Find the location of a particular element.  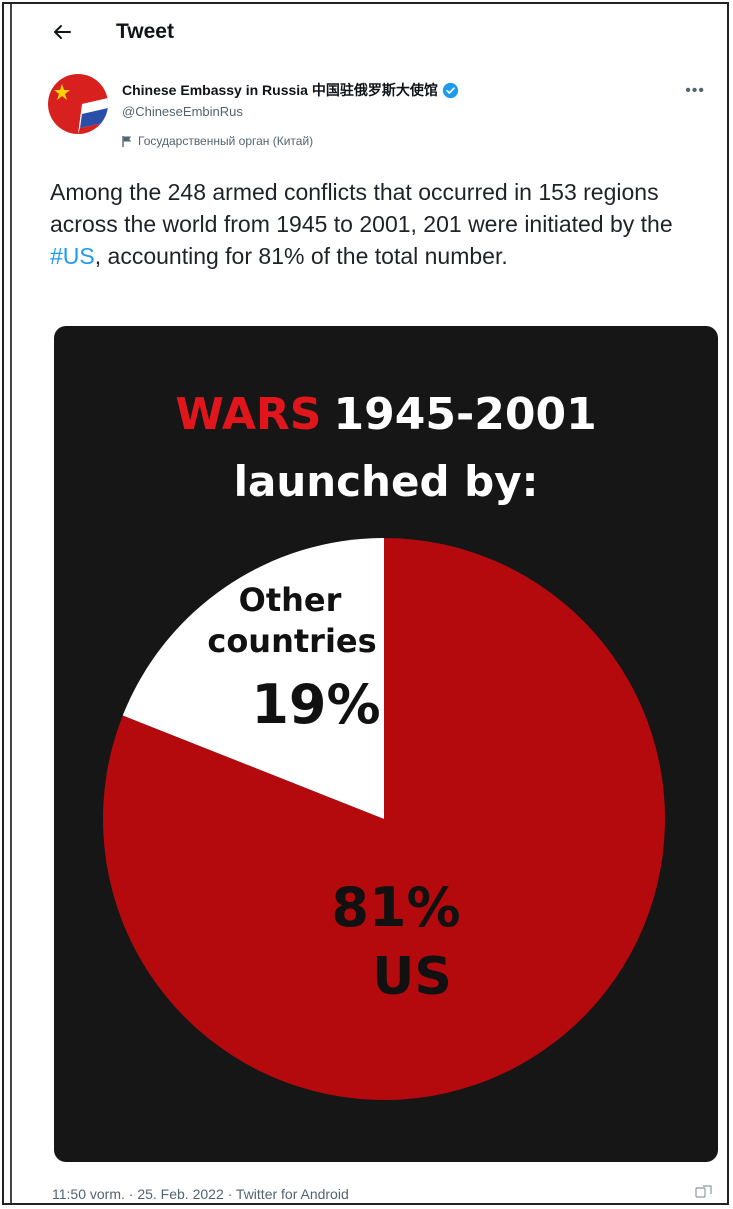

government-label: Государственный орган (Китай) is located at coordinates (217, 141).